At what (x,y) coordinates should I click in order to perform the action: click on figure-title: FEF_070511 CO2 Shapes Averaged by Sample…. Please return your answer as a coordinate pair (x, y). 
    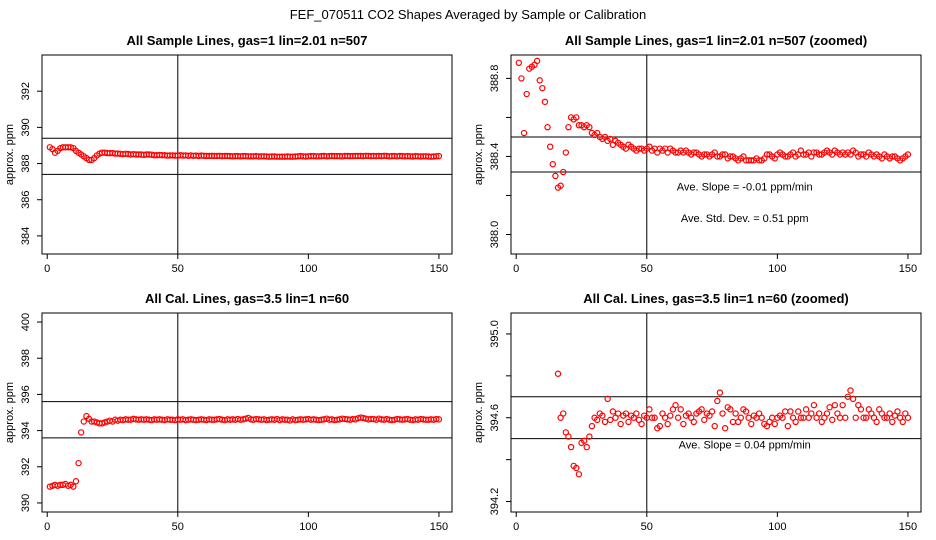
    Looking at the image, I should click on (468, 14).